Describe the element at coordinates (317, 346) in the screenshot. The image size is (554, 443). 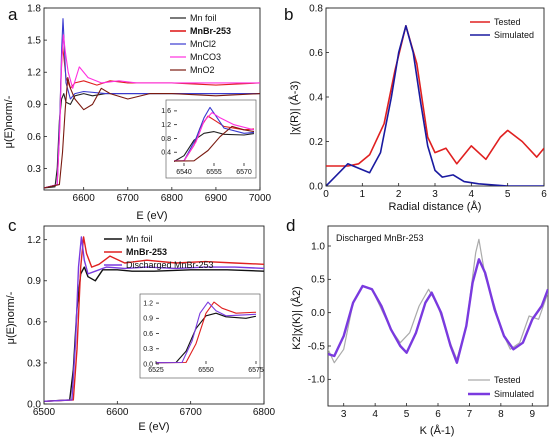
I see `panel-d-y-tick-label-1: -0.5` at that location.